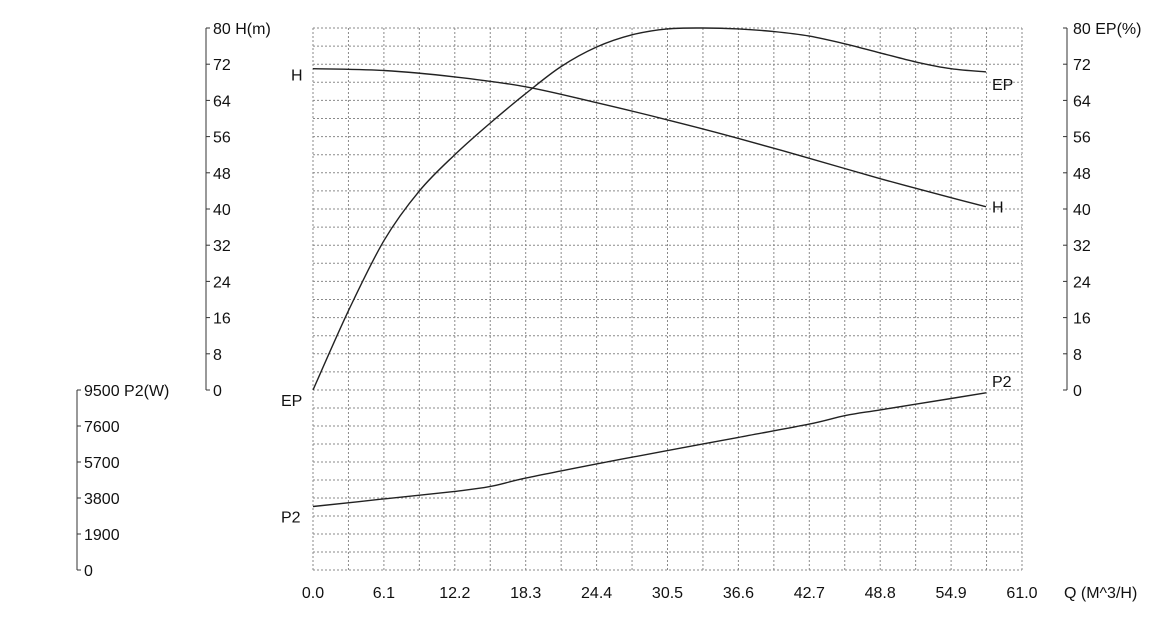  What do you see at coordinates (222, 174) in the screenshot?
I see `head-tick-label: 48` at bounding box center [222, 174].